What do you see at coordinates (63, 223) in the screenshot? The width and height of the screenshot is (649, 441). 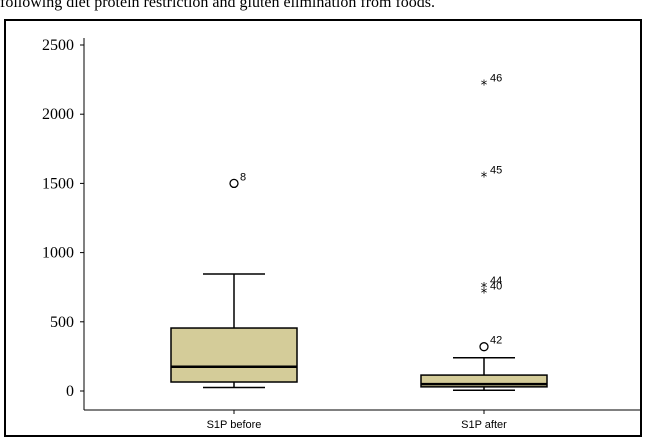 I see `y-axis: 0 500 1000 1500 2000 2500` at bounding box center [63, 223].